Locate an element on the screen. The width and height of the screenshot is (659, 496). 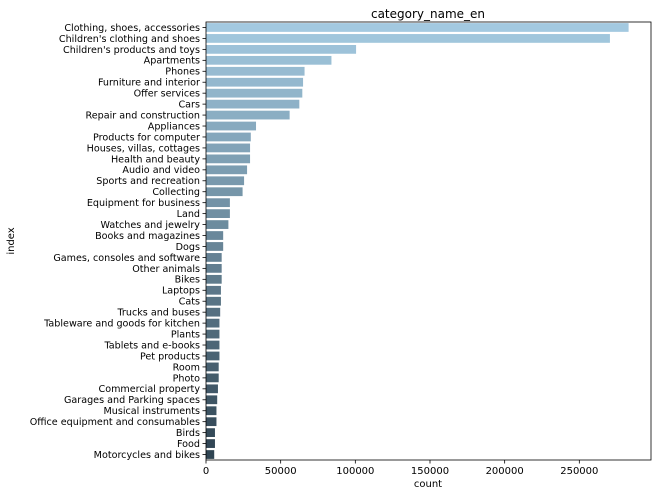
category-label: Furniture and interior is located at coordinates (149, 83).